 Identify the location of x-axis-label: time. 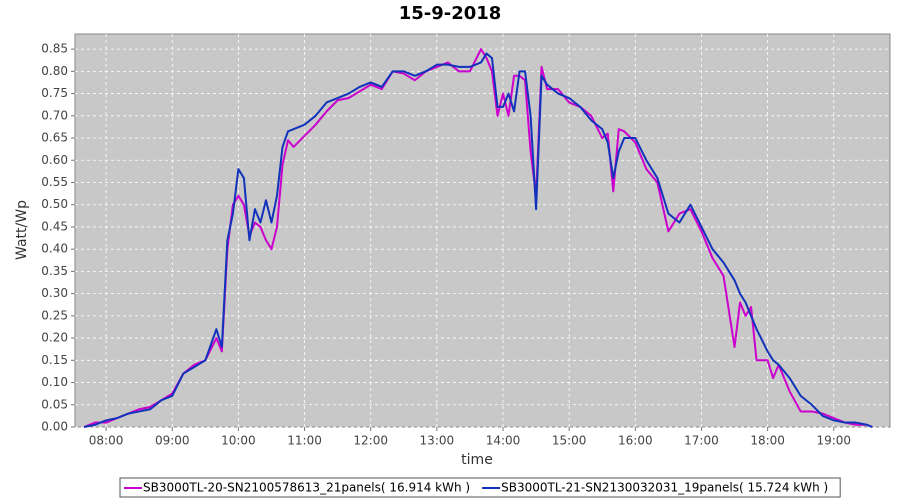
(477, 460).